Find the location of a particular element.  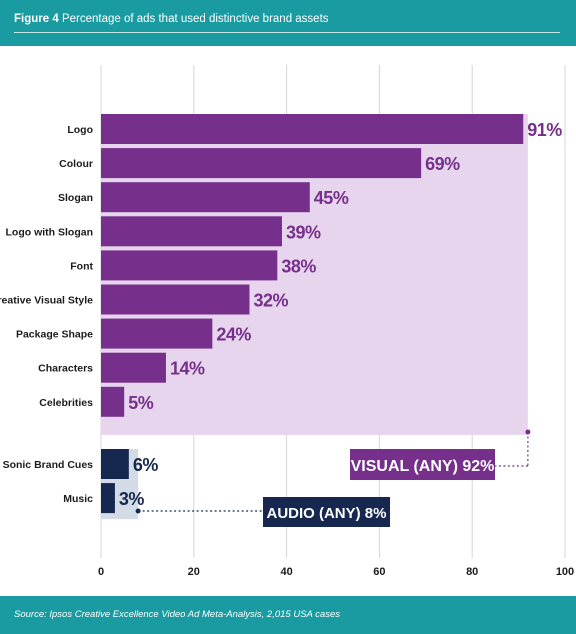

category-label: Package Shape is located at coordinates (54, 335).